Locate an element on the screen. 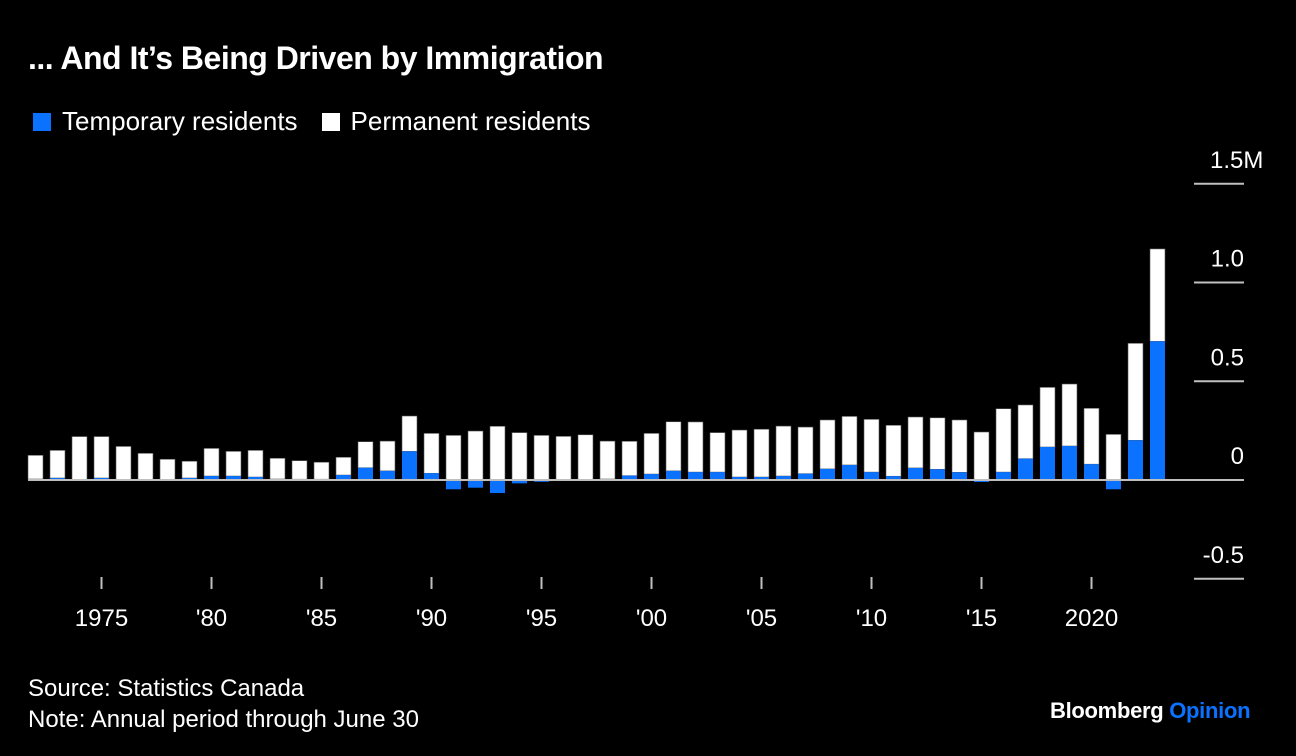 This screenshot has height=756, width=1296. gridlines is located at coordinates (1219, 381).